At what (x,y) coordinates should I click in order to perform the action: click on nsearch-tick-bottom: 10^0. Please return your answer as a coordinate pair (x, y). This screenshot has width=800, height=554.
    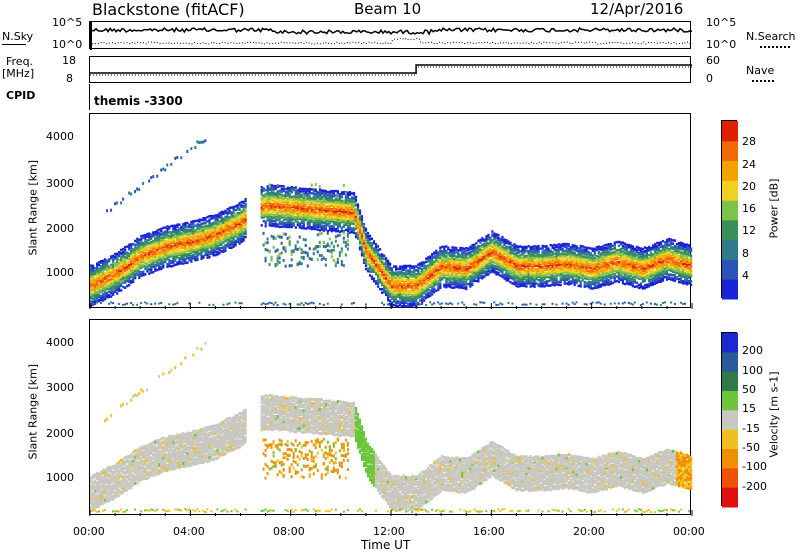
    Looking at the image, I should click on (721, 44).